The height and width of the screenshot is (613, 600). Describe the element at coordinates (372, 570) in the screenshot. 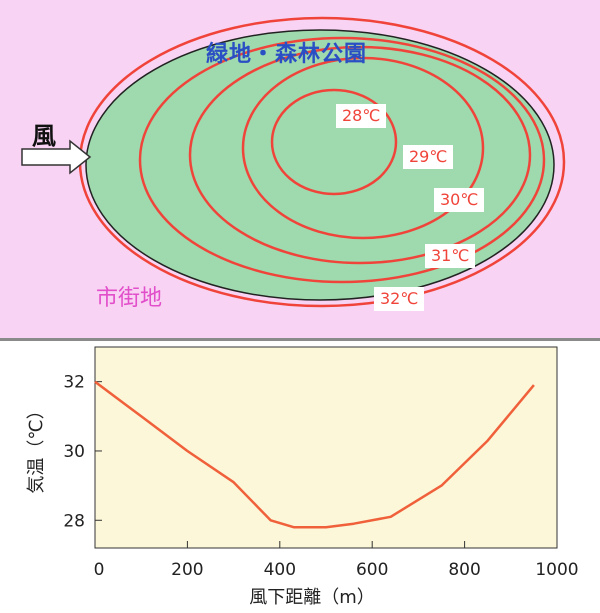

I see `x-tick-label: 600` at that location.